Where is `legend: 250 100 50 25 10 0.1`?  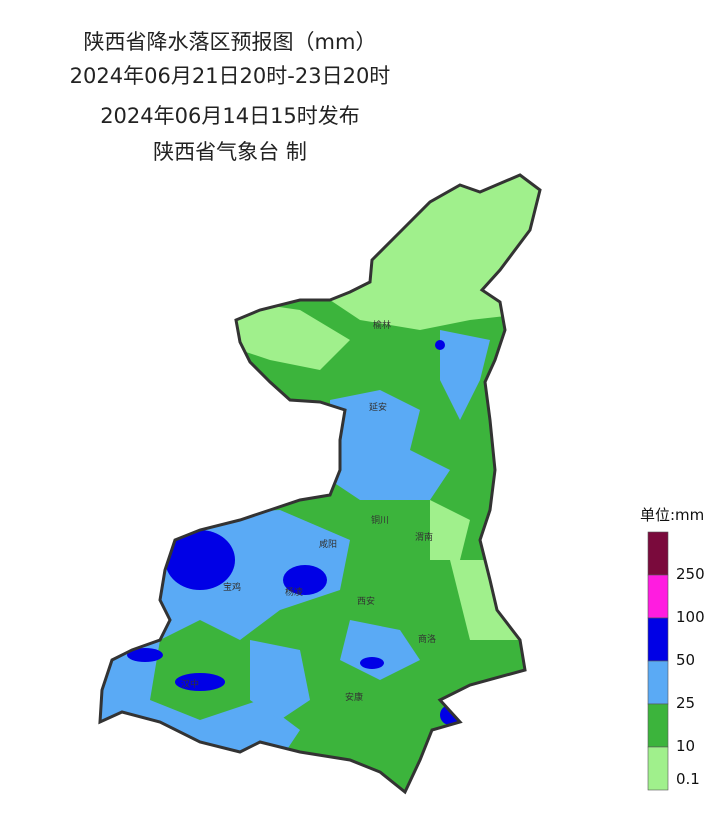 legend: 250 100 50 25 10 0.1 is located at coordinates (676, 661).